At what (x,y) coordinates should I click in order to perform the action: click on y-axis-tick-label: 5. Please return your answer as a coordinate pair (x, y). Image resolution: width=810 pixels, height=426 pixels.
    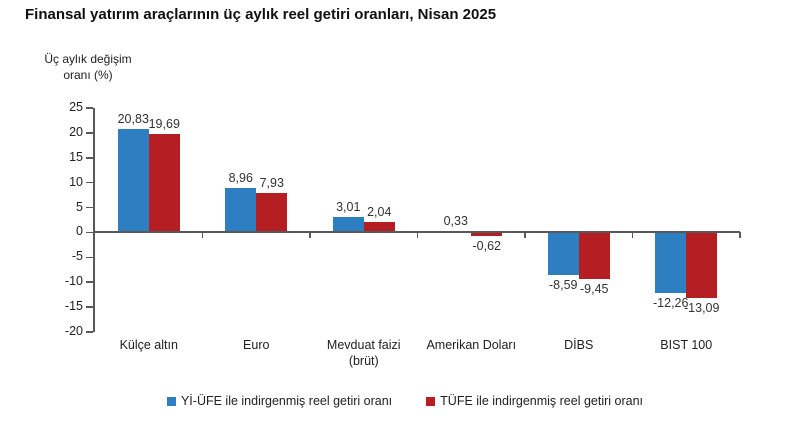
    Looking at the image, I should click on (79, 206).